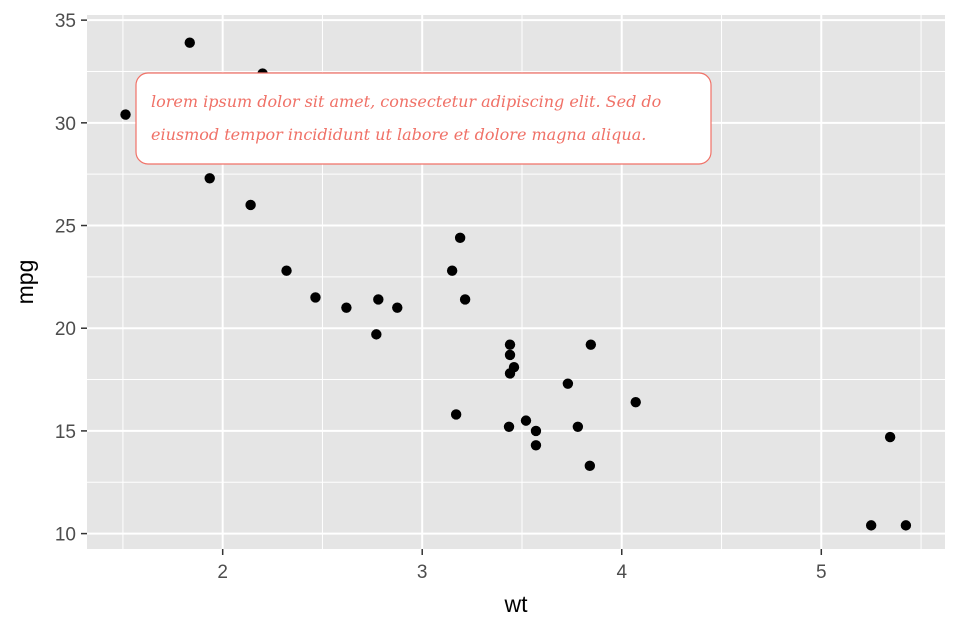  Describe the element at coordinates (65, 329) in the screenshot. I see `y-tick-label: 20` at that location.